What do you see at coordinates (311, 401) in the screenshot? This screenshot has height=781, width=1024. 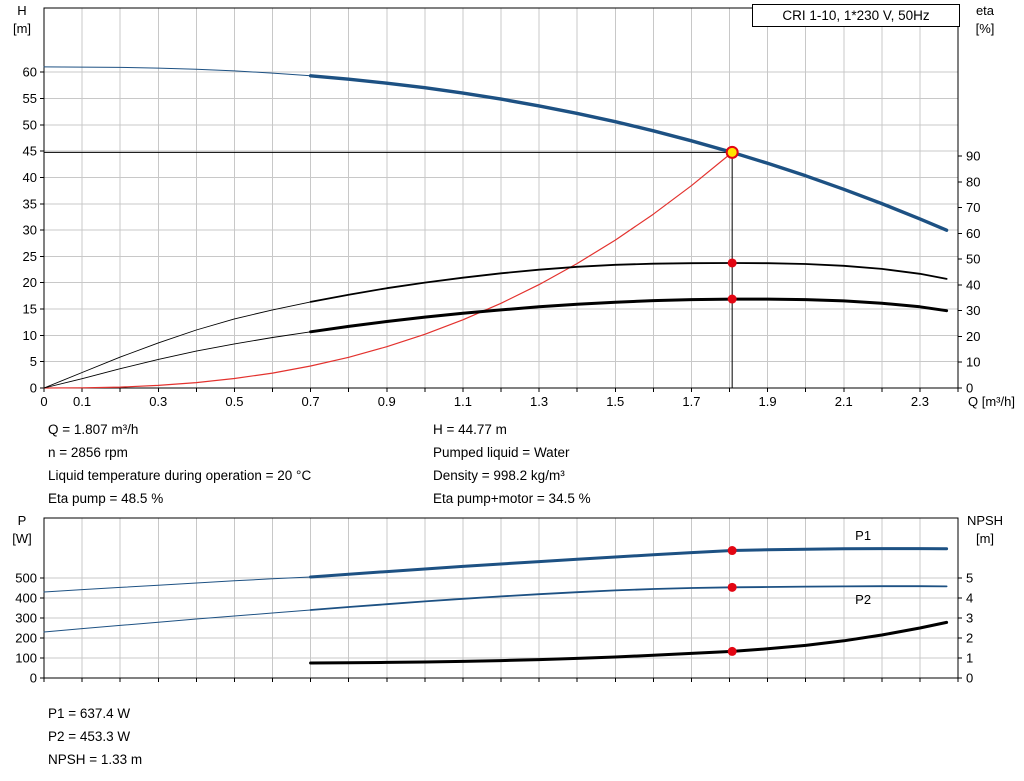 I see `x-tick-label: 0.7` at bounding box center [311, 401].